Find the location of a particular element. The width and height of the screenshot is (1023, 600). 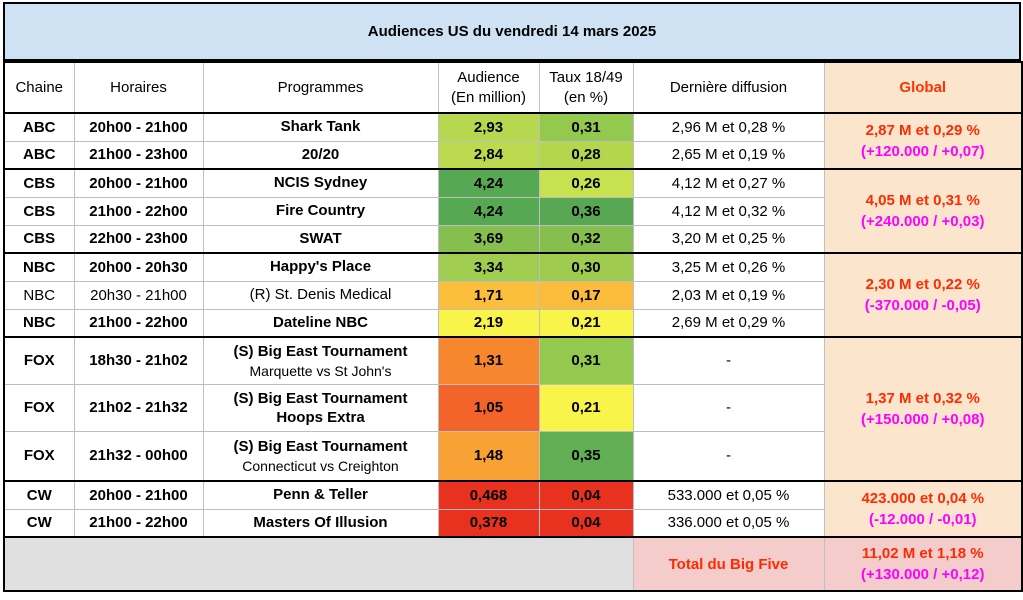

cell-derniere-diffusion: 2,65 M et 0,19 % is located at coordinates (728, 155).